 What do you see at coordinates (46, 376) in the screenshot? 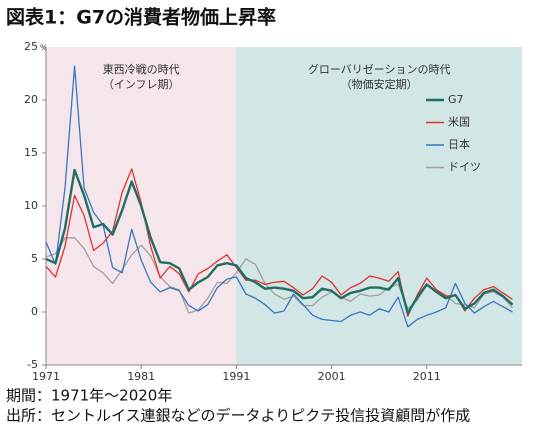
I see `x-tick-label: 1971` at bounding box center [46, 376].